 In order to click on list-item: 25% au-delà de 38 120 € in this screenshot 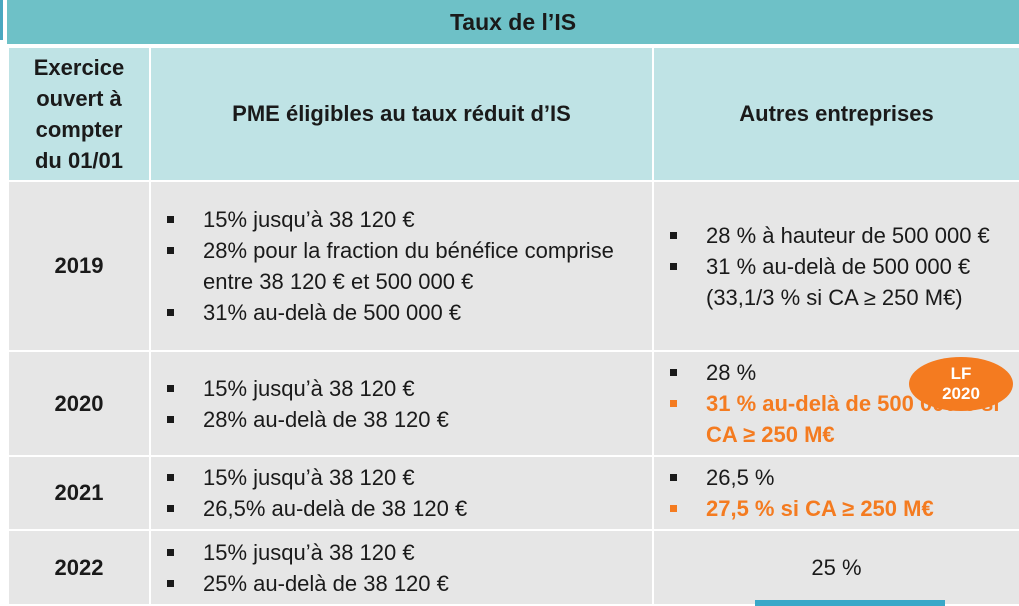, I will do `click(408, 583)`.